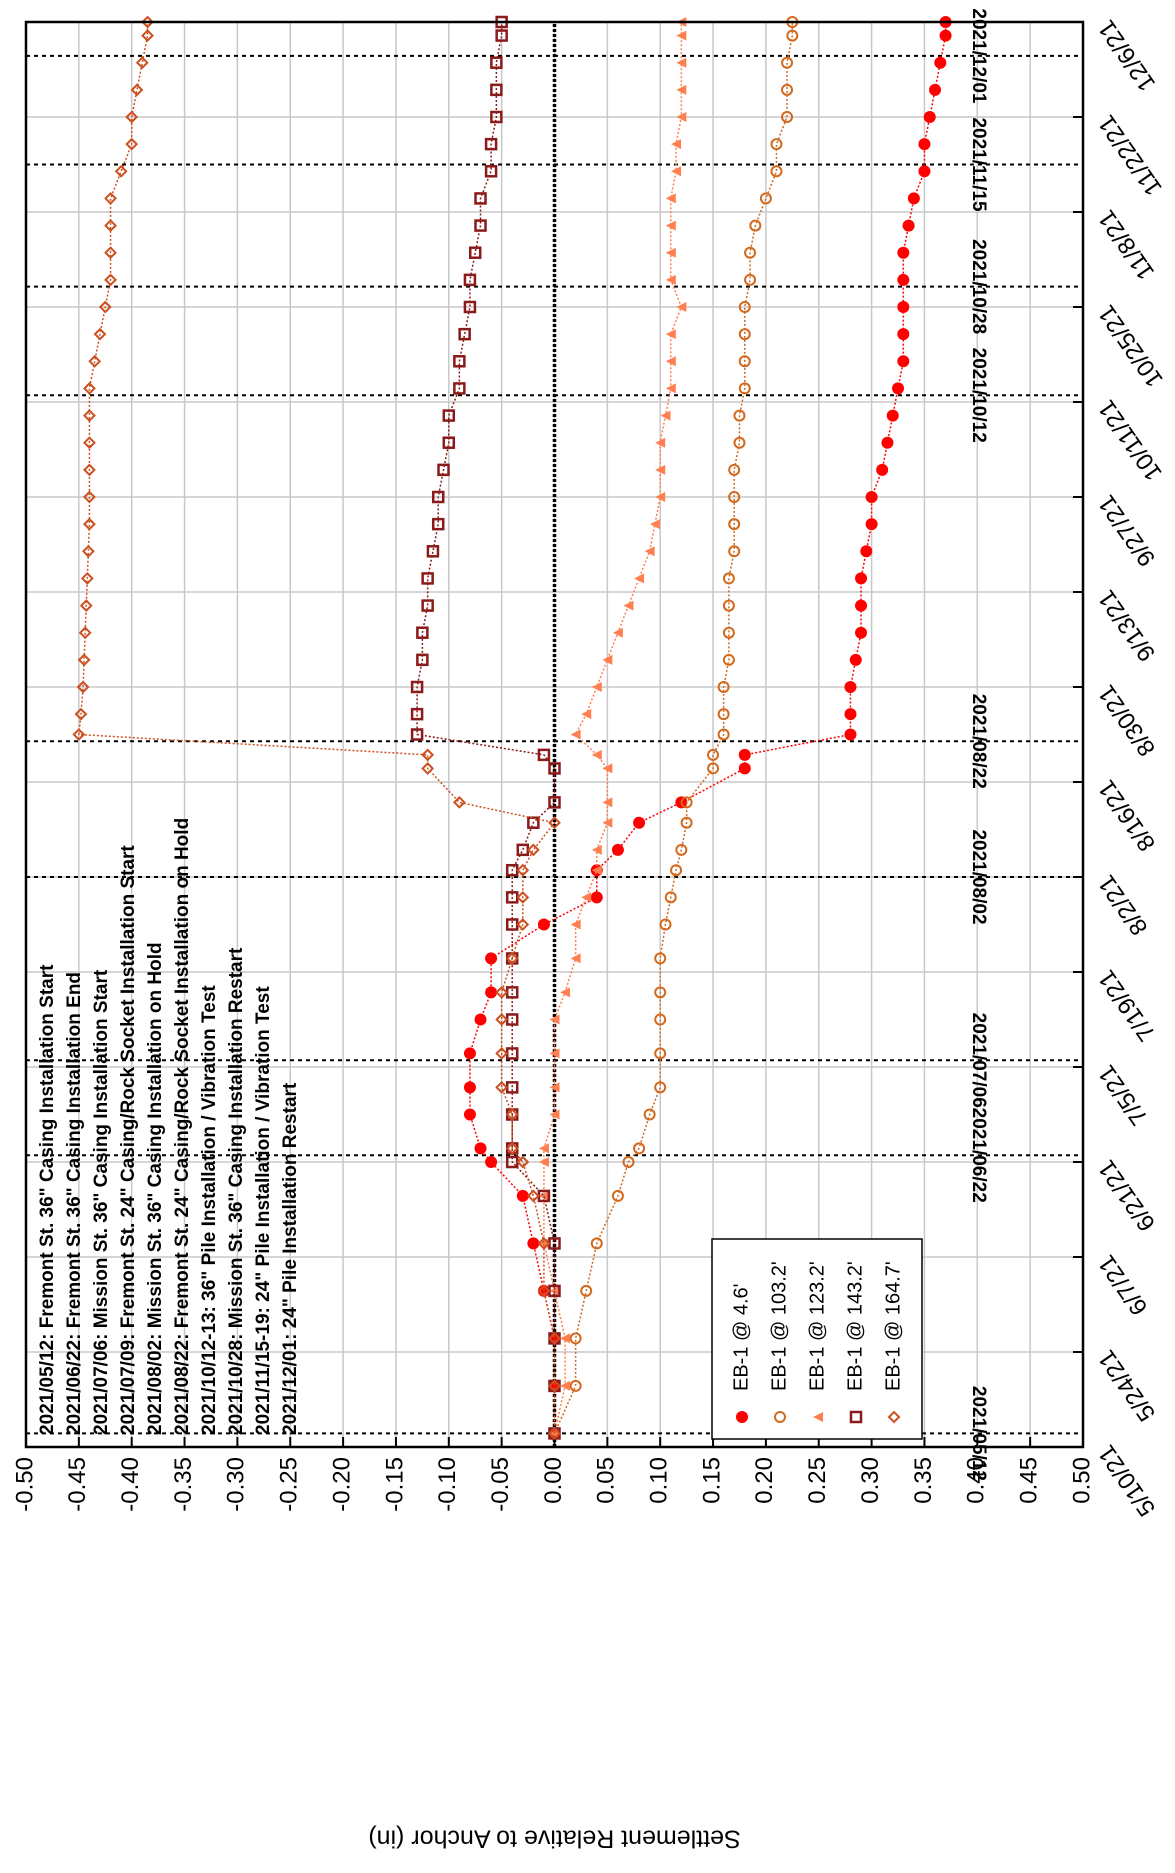 This screenshot has height=1873, width=1175. Describe the element at coordinates (764, 1480) in the screenshot. I see `y-tick-label: 0.20` at that location.